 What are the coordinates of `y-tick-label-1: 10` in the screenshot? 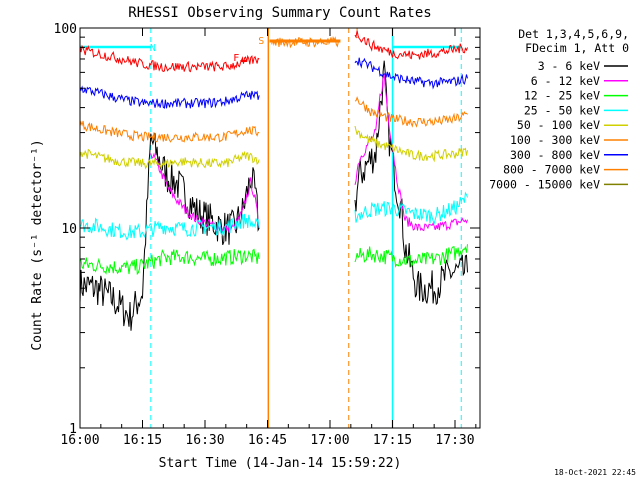 It's located at (69, 229).